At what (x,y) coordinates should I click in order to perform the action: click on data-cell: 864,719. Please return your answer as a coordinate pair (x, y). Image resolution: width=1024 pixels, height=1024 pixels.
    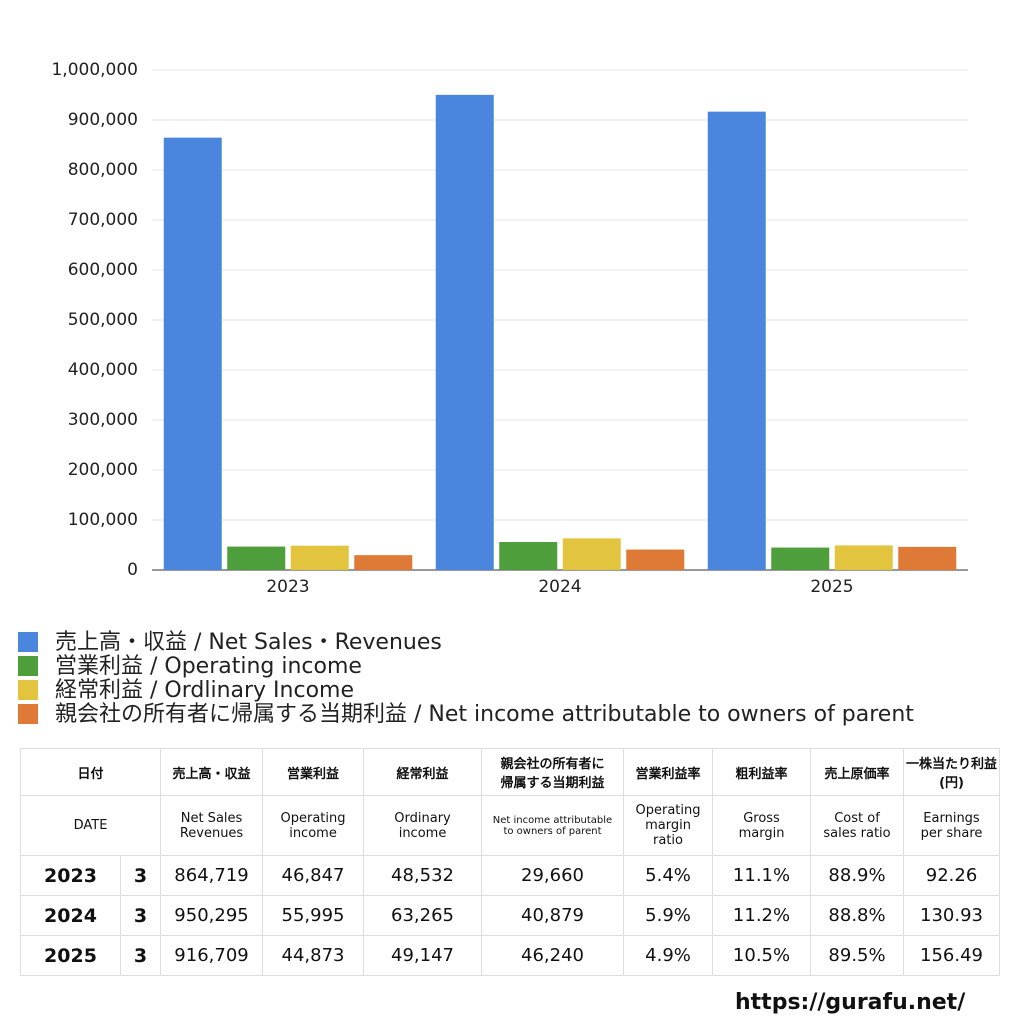
    Looking at the image, I should click on (212, 875).